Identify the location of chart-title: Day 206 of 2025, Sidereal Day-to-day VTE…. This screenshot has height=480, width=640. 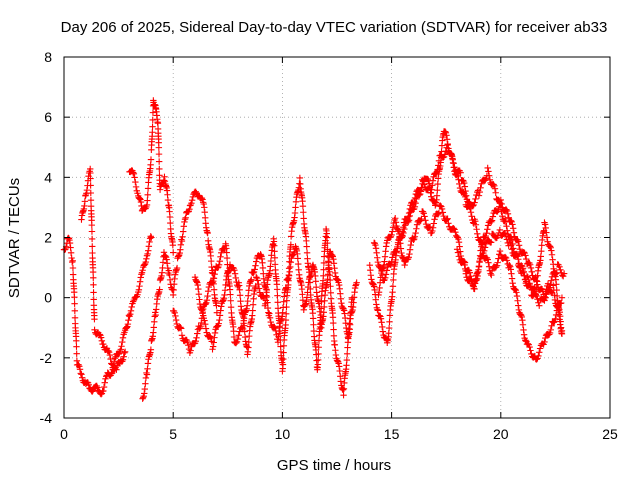
(334, 27).